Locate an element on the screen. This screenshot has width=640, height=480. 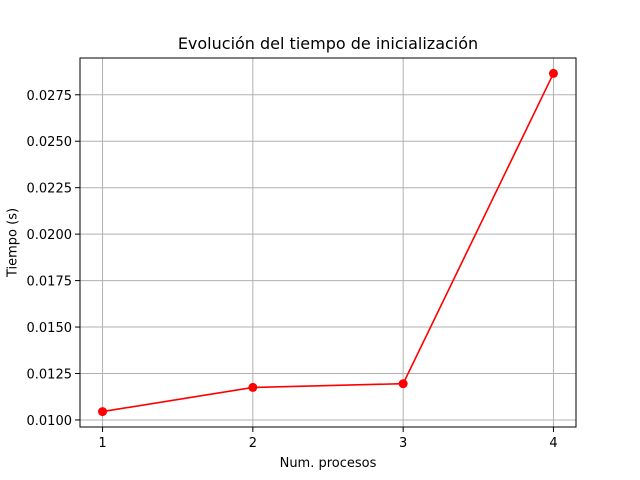
x-ticks: 1 2 3 4 is located at coordinates (328, 439).